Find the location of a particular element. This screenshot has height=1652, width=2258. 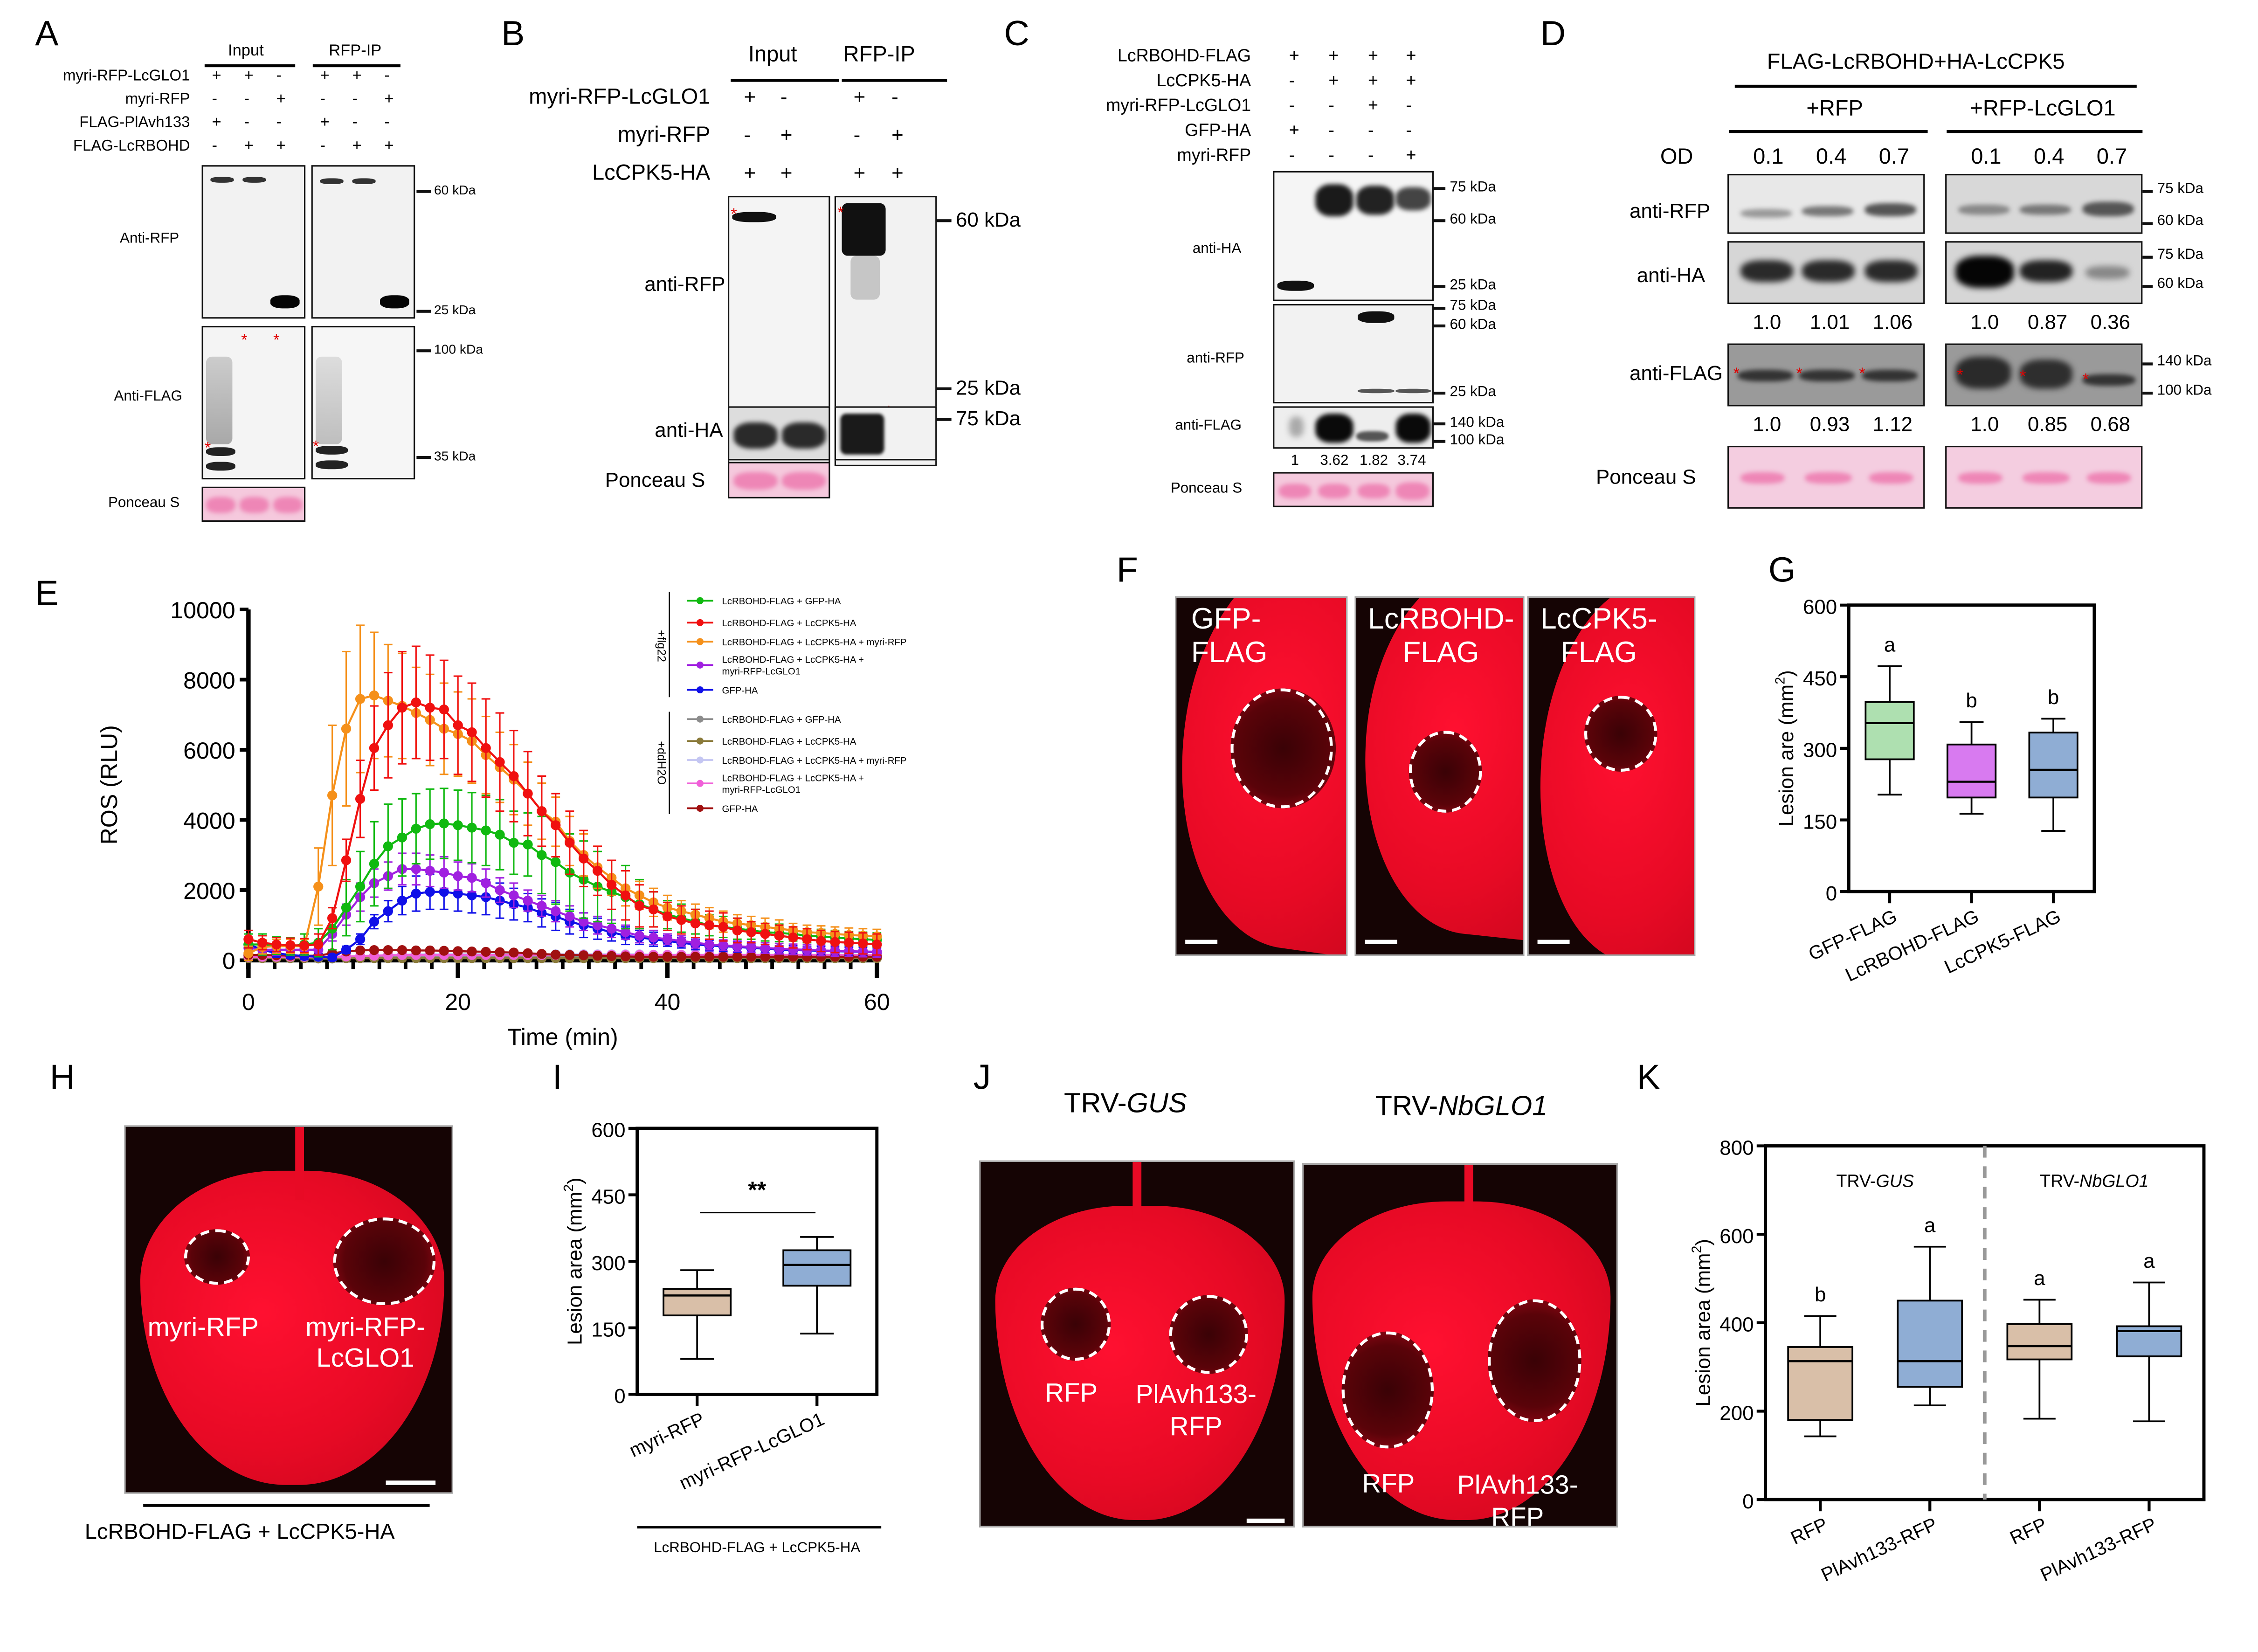

group-label: LcRBOHD-FLAG + LcCPK5-HA is located at coordinates (757, 1547).